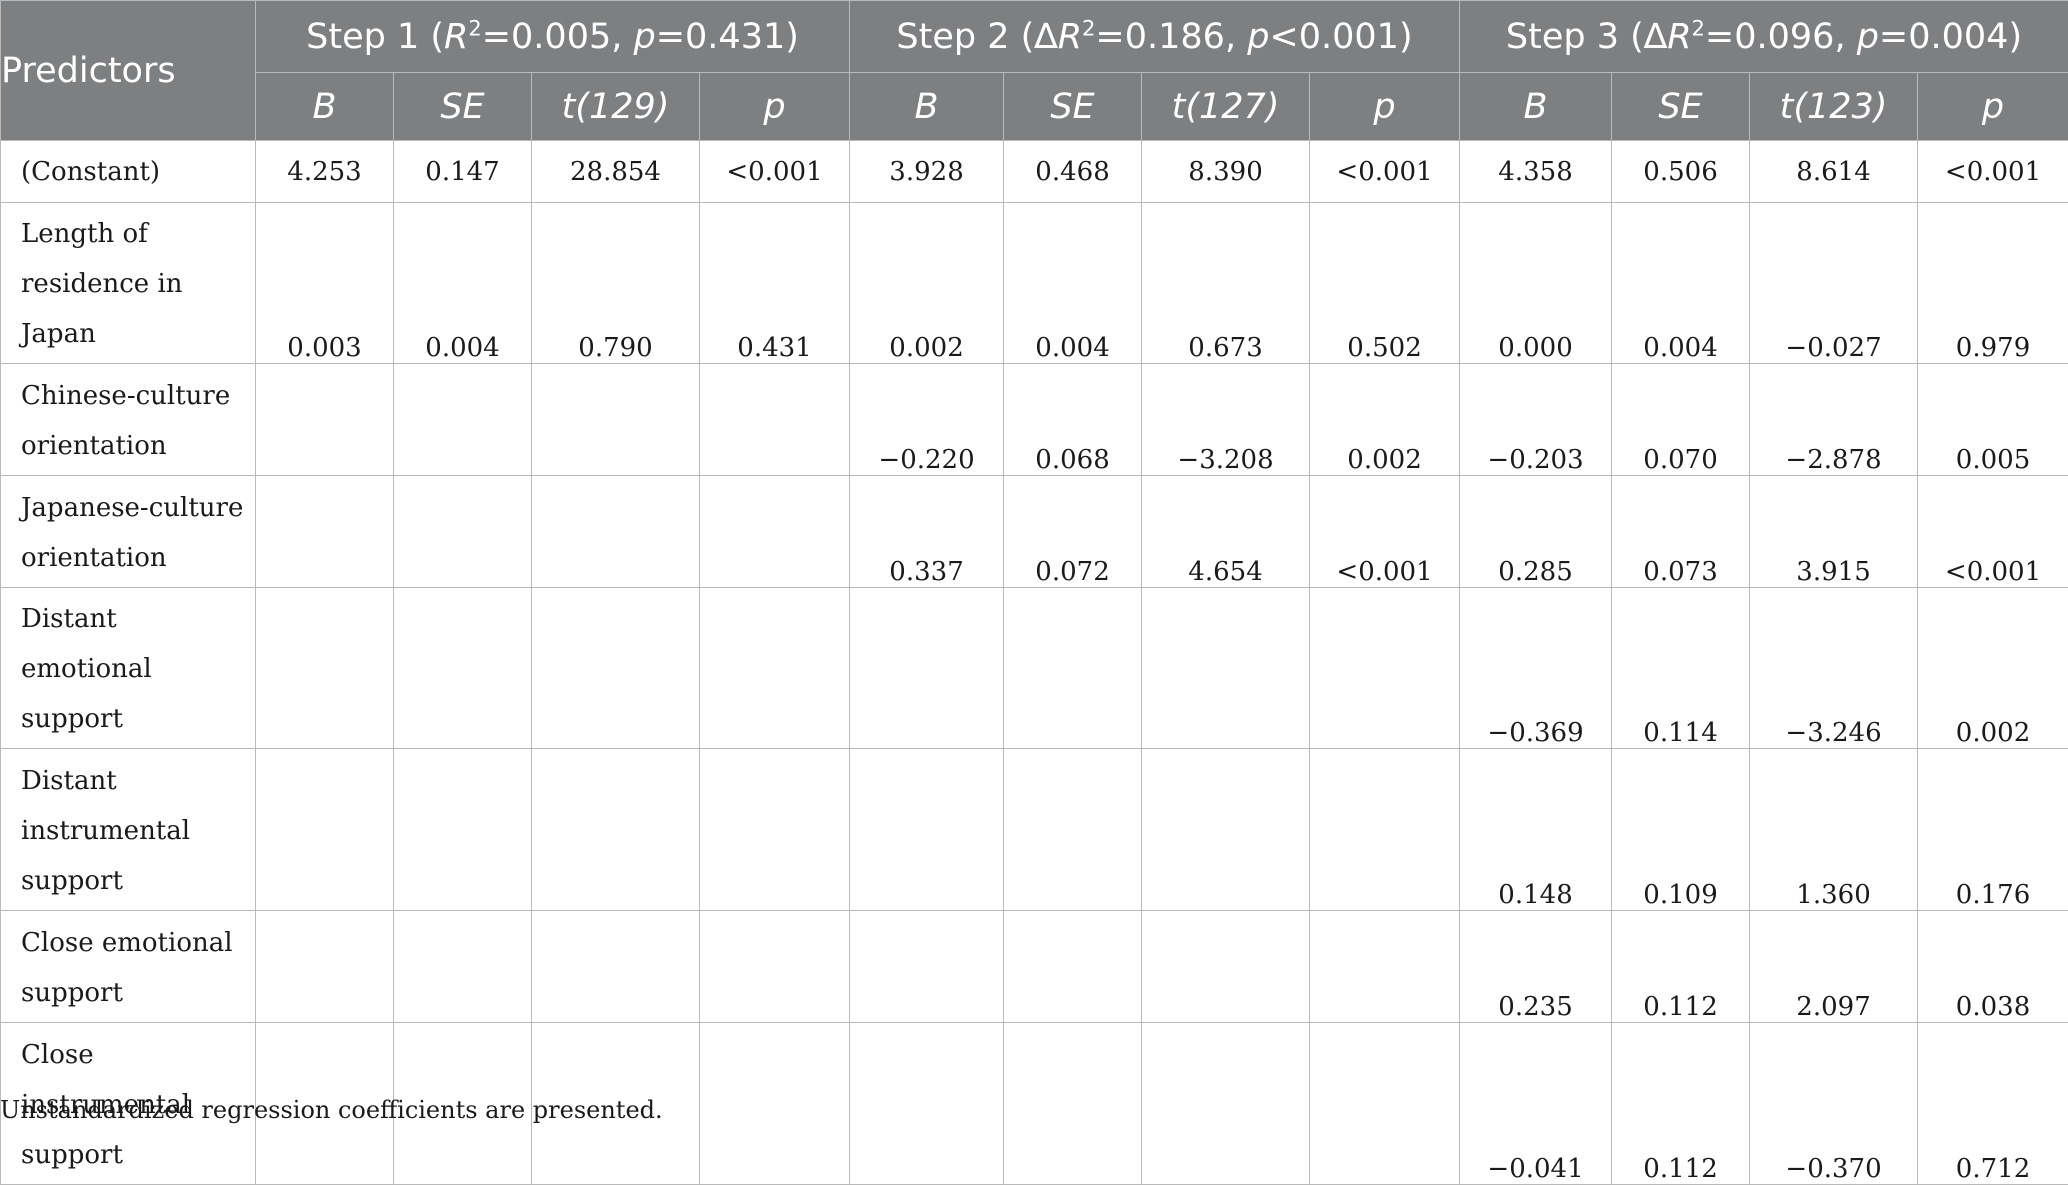 The image size is (2068, 1185). Describe the element at coordinates (128, 967) in the screenshot. I see `predictor-label: Close emotional support` at that location.